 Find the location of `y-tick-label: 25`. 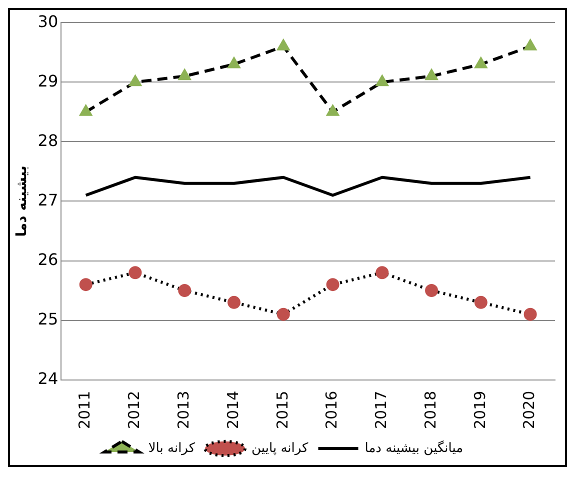

y-tick-label: 25 is located at coordinates (48, 318).